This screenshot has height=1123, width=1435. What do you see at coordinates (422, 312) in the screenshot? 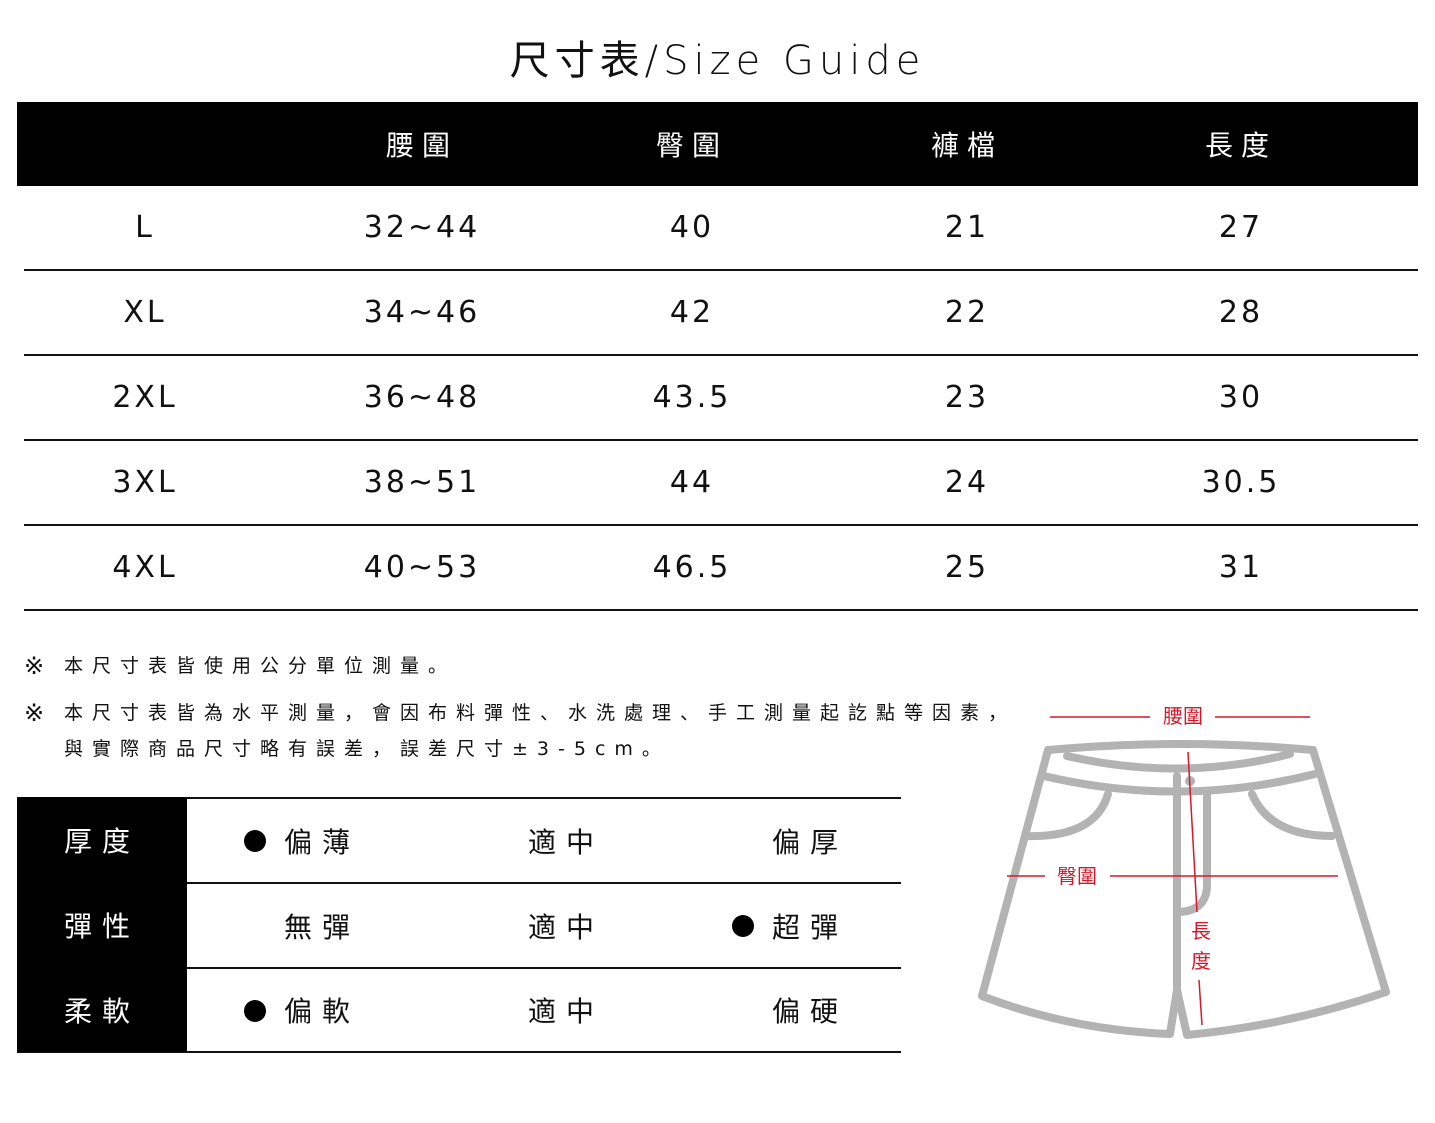
I see `table-cell: 34~46` at bounding box center [422, 312].